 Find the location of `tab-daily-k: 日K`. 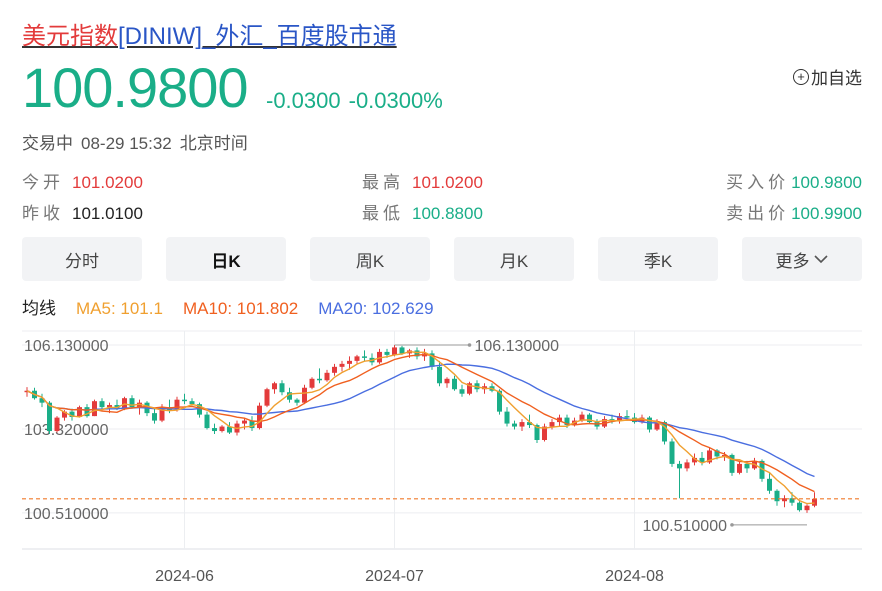

tab-daily-k: 日K is located at coordinates (226, 259).